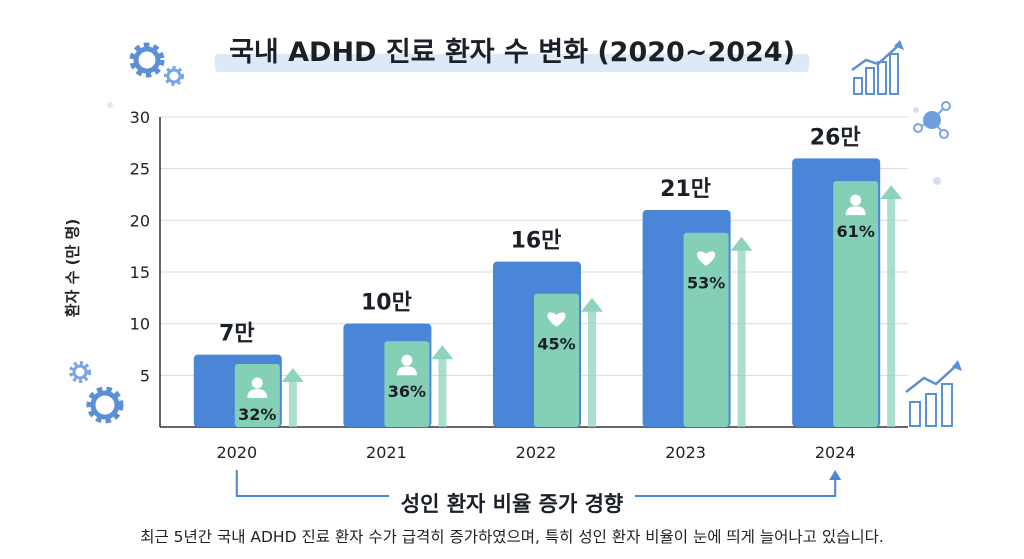 This screenshot has width=1024, height=559. I want to click on adult-percent-label: 32%, so click(257, 414).